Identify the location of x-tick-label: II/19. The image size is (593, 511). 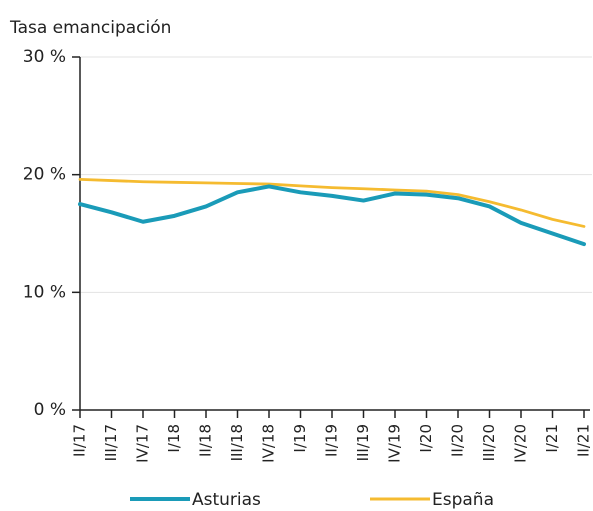
(332, 440).